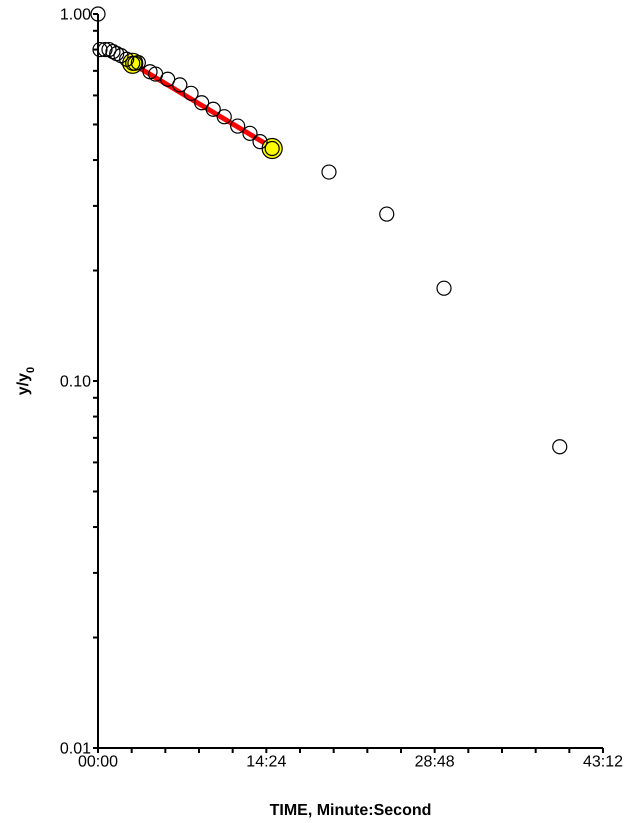 This screenshot has width=630, height=823. I want to click on x-tick-label: 28:48, so click(434, 761).